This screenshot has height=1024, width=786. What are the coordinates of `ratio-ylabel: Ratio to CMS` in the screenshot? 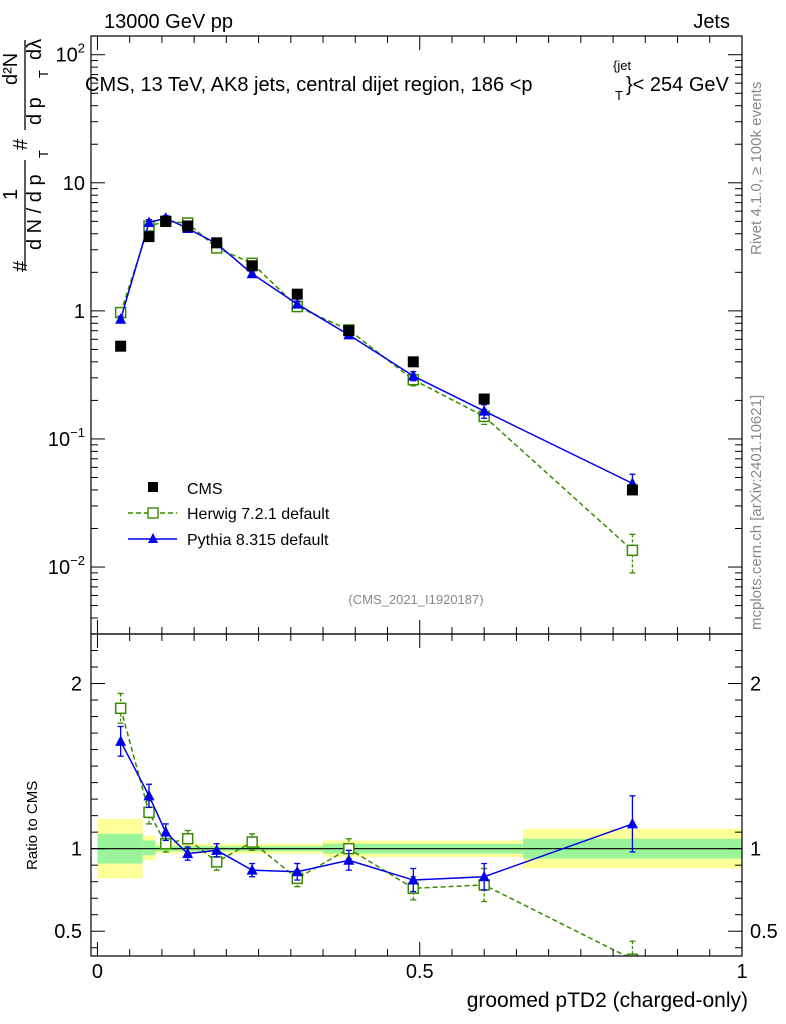 It's located at (32, 825).